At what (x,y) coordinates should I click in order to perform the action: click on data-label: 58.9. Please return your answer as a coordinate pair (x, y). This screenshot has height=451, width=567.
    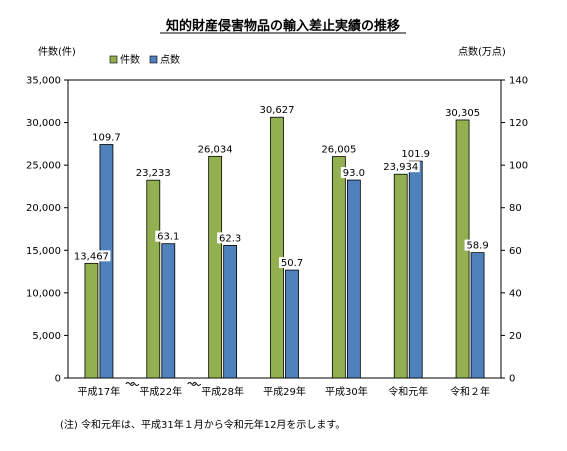
    Looking at the image, I should click on (477, 245).